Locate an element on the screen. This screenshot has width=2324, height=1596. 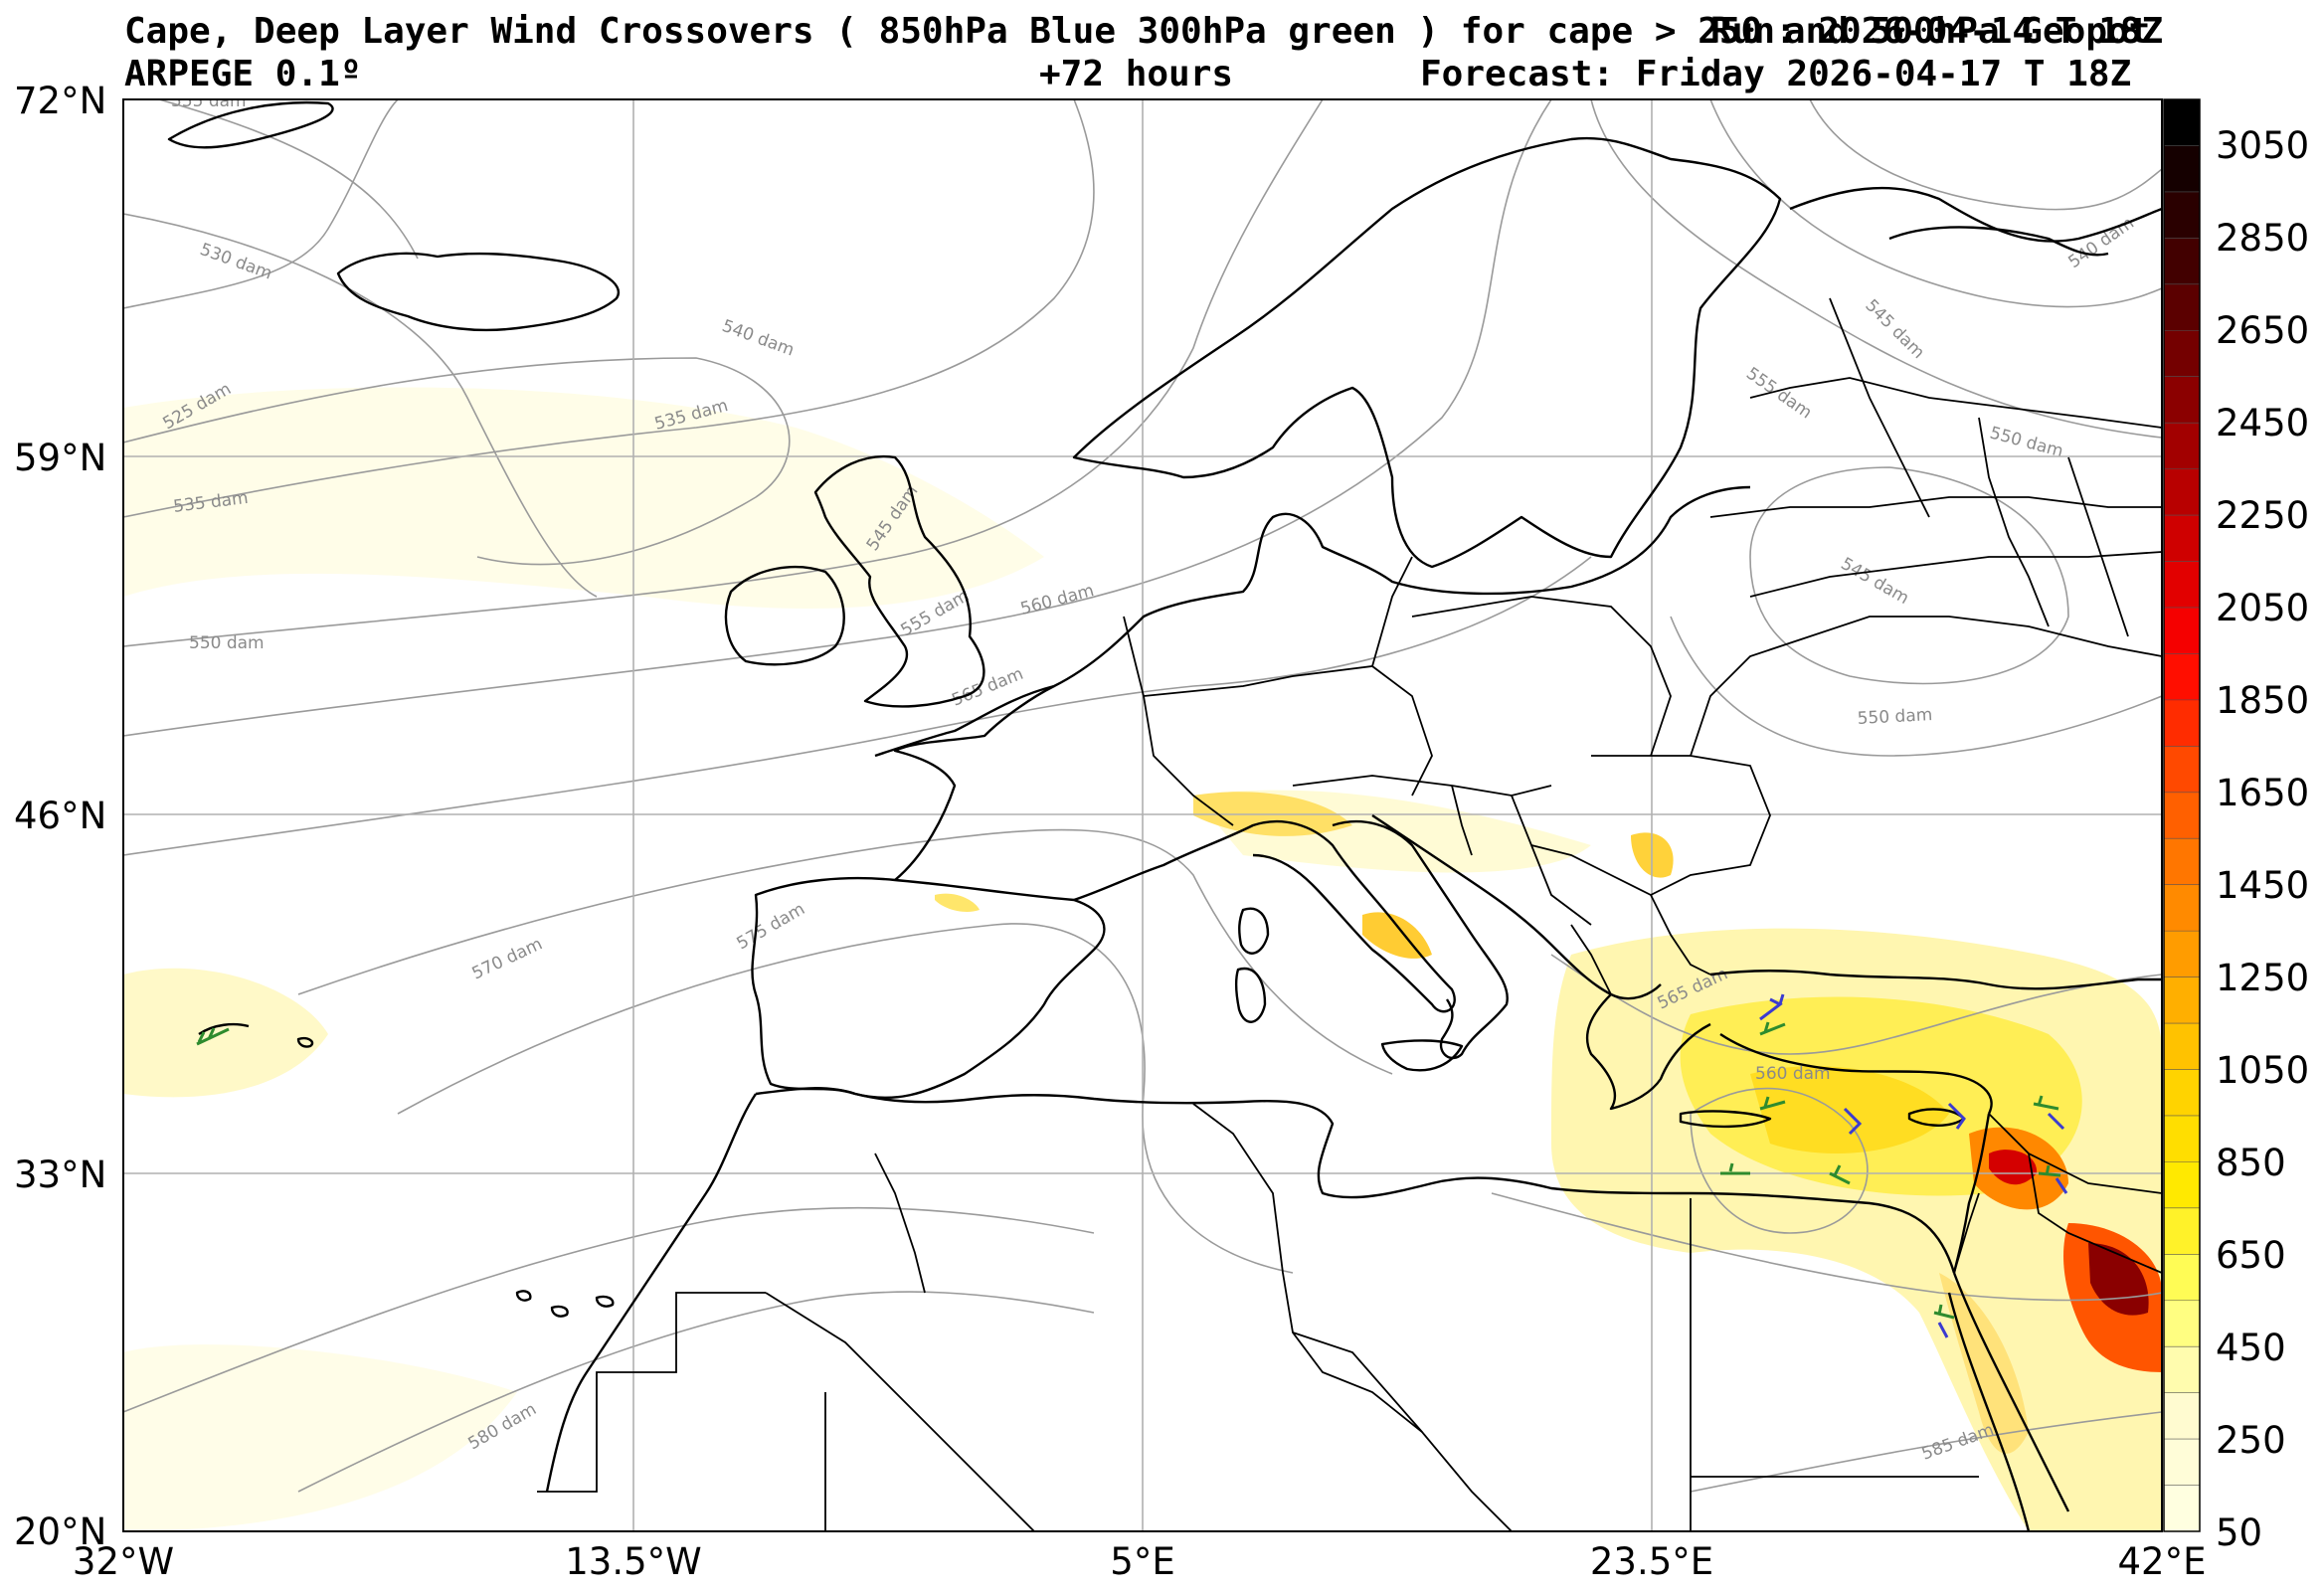
lat-label: 33°N is located at coordinates (60, 1174).